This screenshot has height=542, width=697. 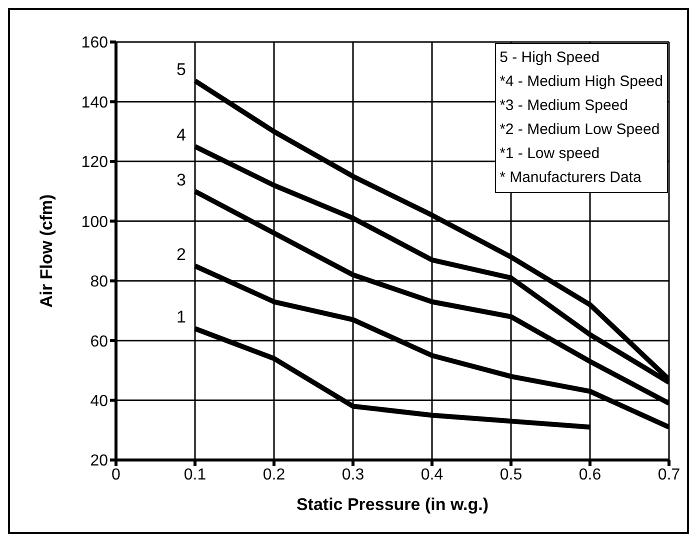 I want to click on y-tick-label: 120, so click(x=94, y=163).